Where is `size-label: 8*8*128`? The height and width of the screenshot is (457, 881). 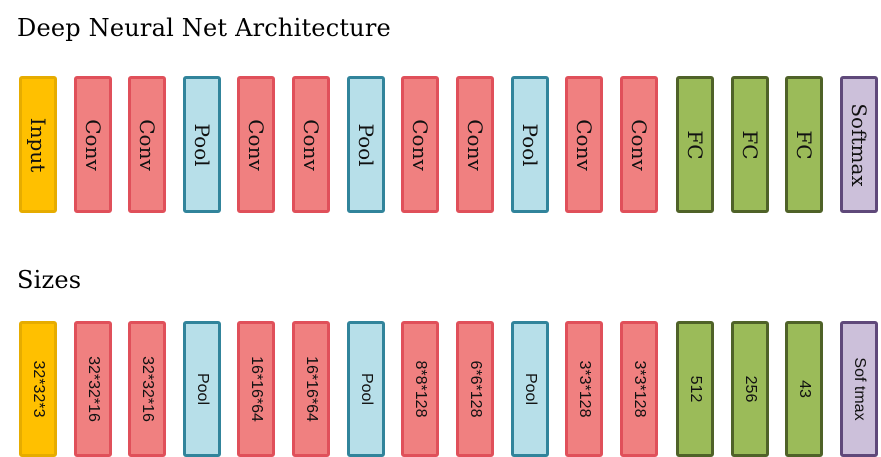
size-label: 8*8*128 is located at coordinates (420, 389).